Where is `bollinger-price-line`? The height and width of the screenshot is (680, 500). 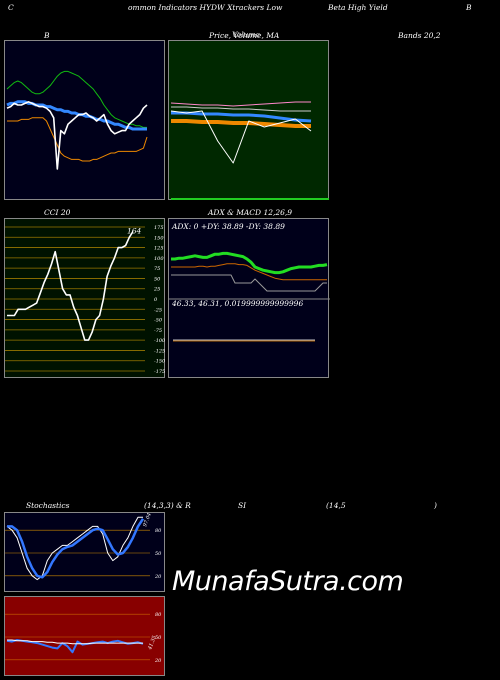 bollinger-price-line is located at coordinates (77, 135).